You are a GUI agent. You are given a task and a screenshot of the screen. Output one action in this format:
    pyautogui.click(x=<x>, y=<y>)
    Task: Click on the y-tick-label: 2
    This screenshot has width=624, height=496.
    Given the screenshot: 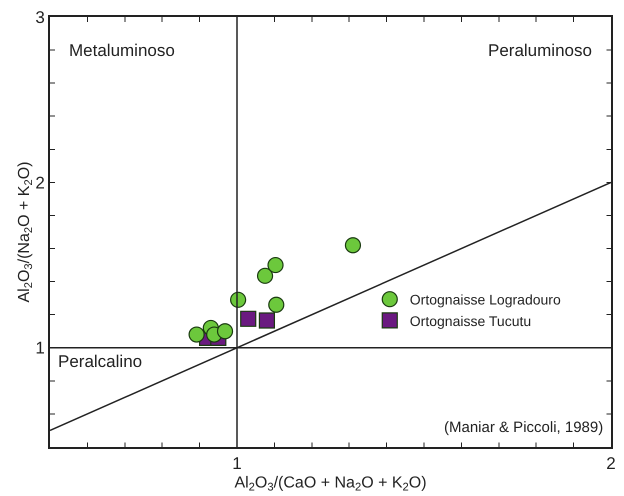 What is the action you would take?
    pyautogui.click(x=40, y=182)
    